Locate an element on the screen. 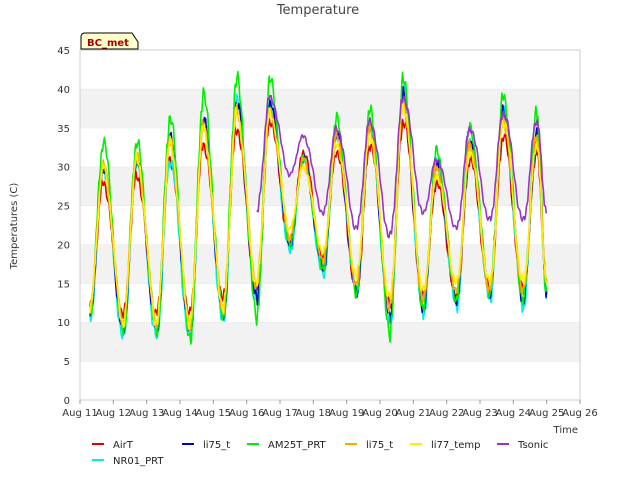 The height and width of the screenshot is (480, 640). legend-label: AM25T_PRT is located at coordinates (297, 445).